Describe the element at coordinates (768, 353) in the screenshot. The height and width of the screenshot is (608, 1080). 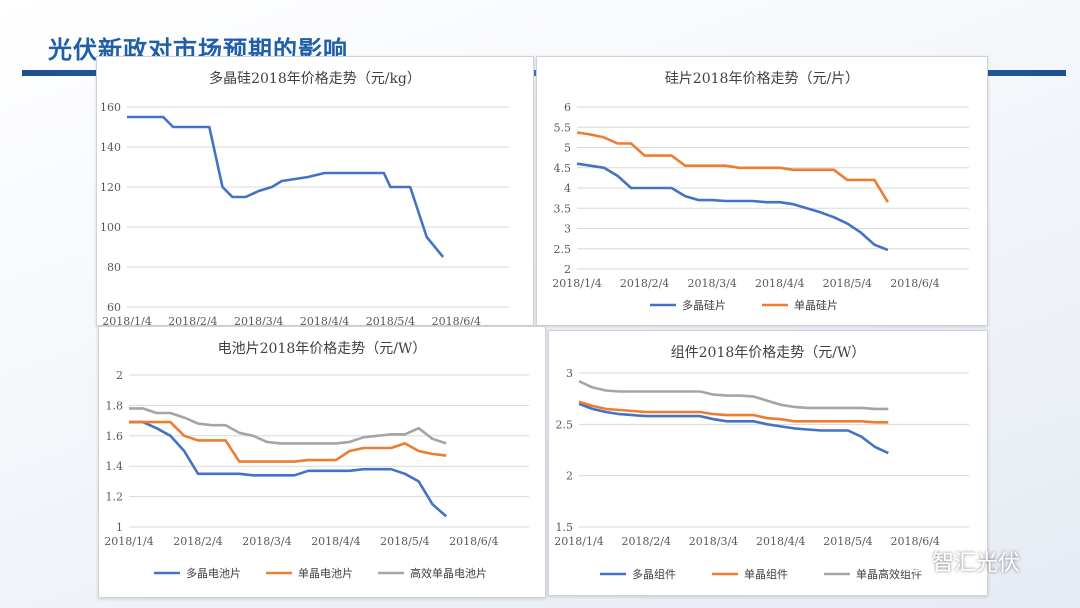
I see `chart-title: 组件2018年价格走势（元/W）` at that location.